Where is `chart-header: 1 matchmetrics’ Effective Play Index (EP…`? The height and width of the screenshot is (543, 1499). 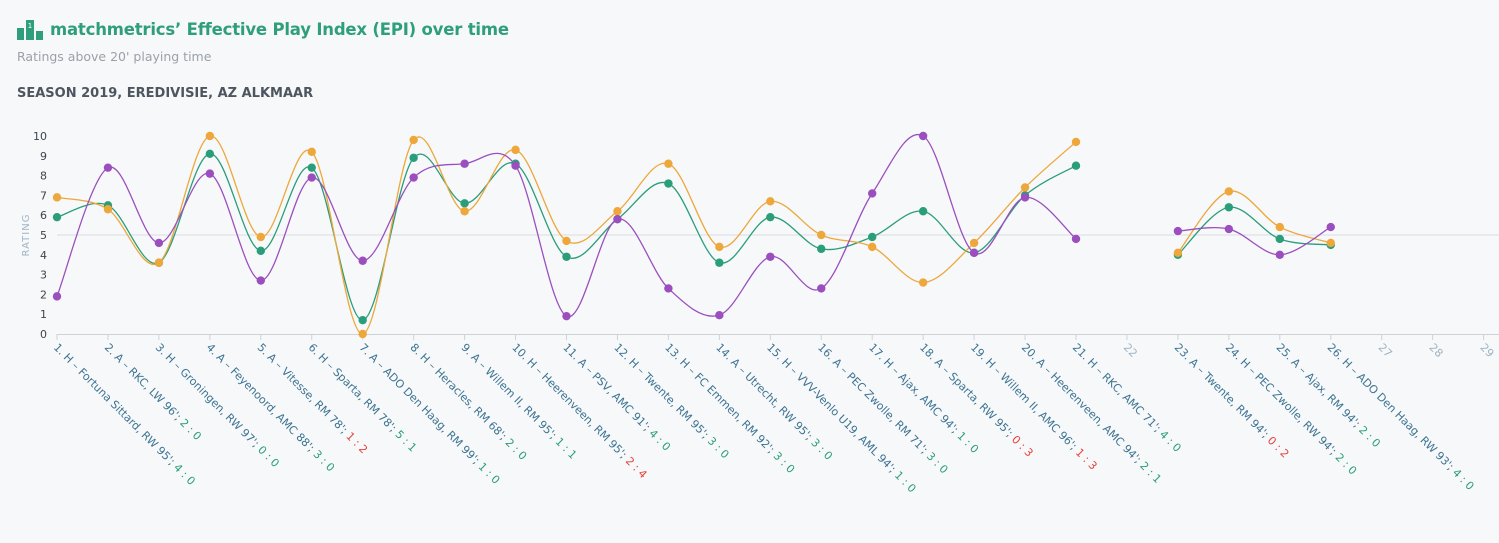 chart-header: 1 matchmetrics’ Effective Play Index (EP… is located at coordinates (263, 41).